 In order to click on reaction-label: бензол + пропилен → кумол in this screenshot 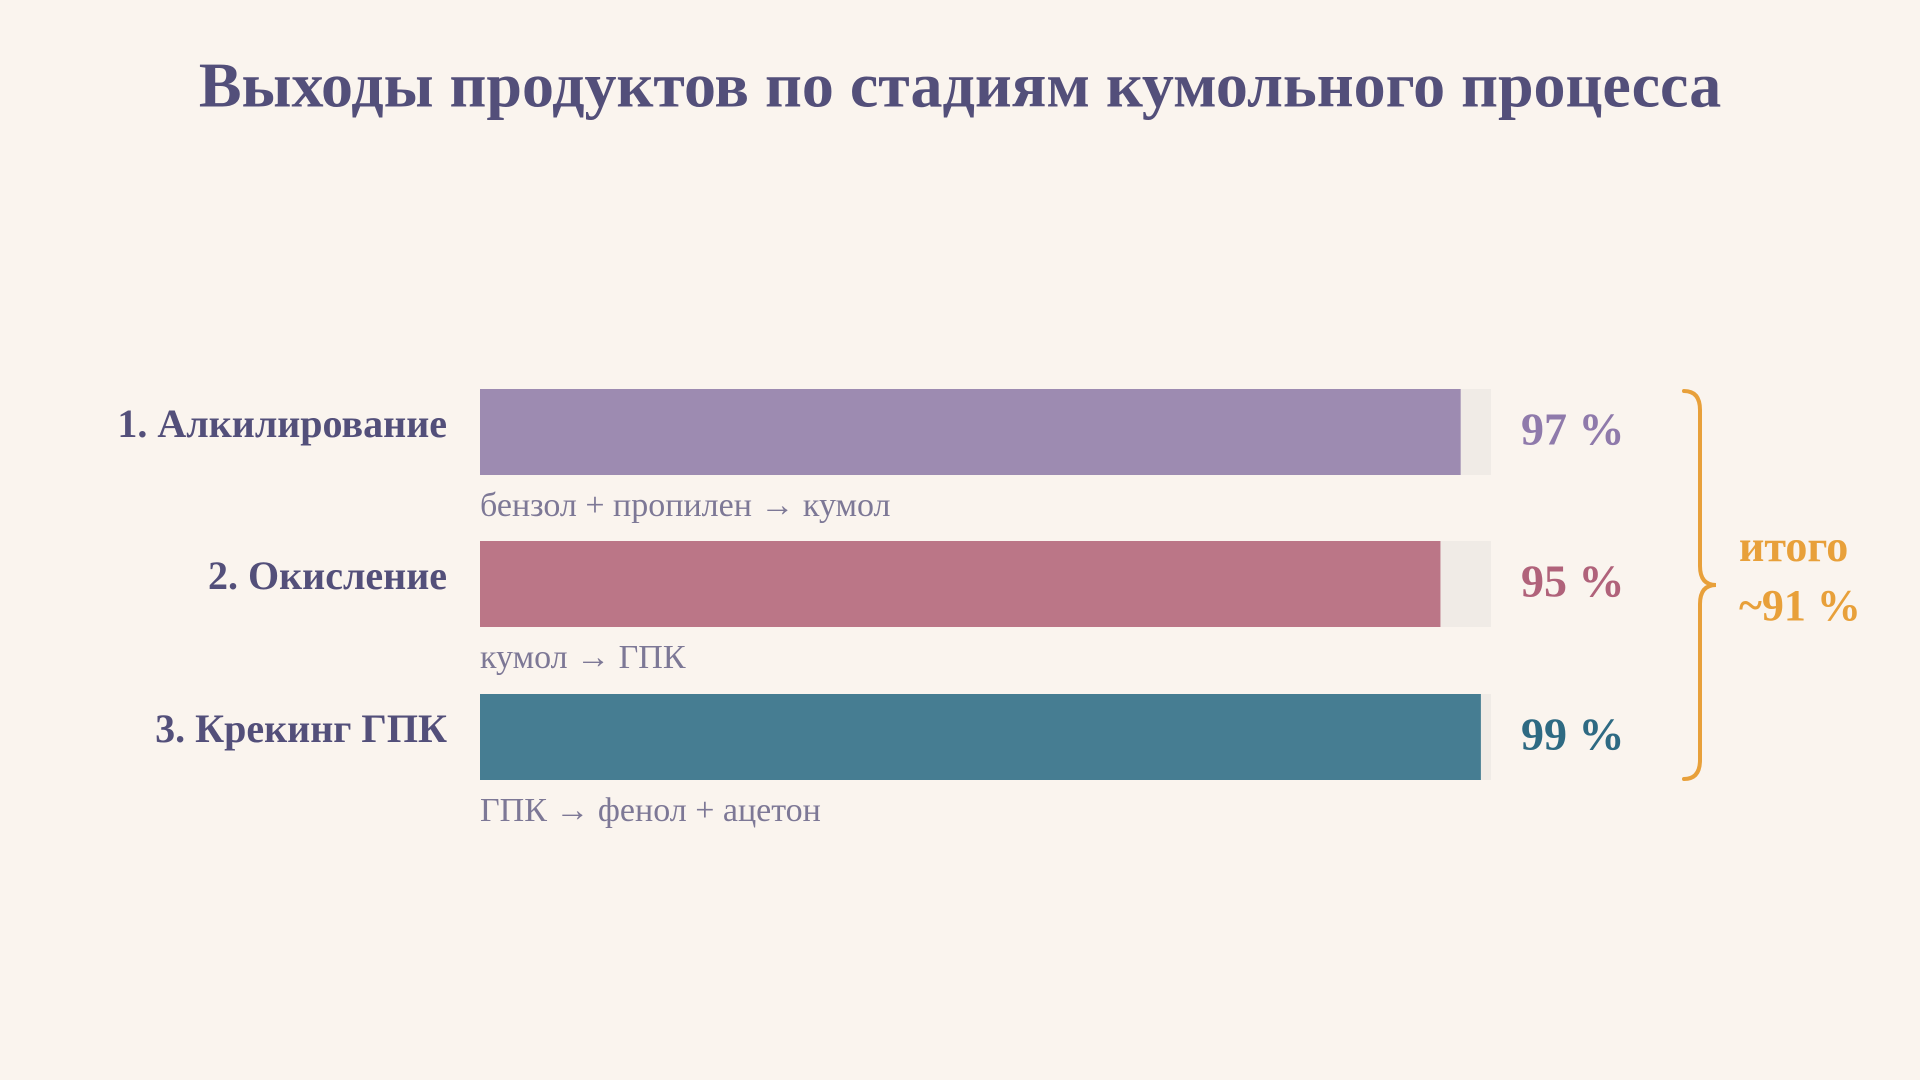, I will do `click(685, 505)`.